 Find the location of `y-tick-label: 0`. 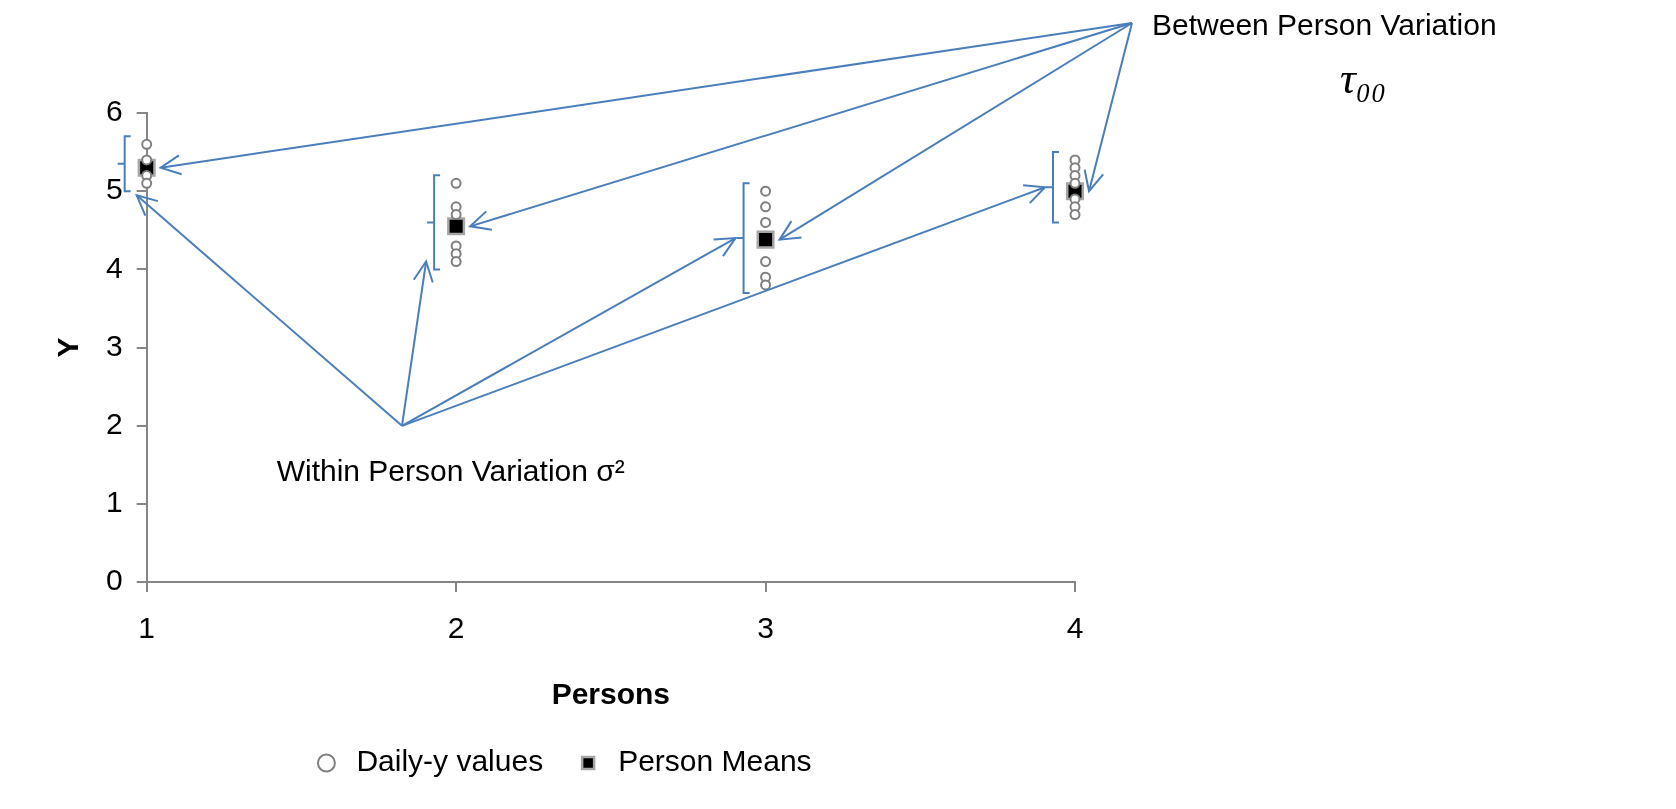

y-tick-label: 0 is located at coordinates (114, 580).